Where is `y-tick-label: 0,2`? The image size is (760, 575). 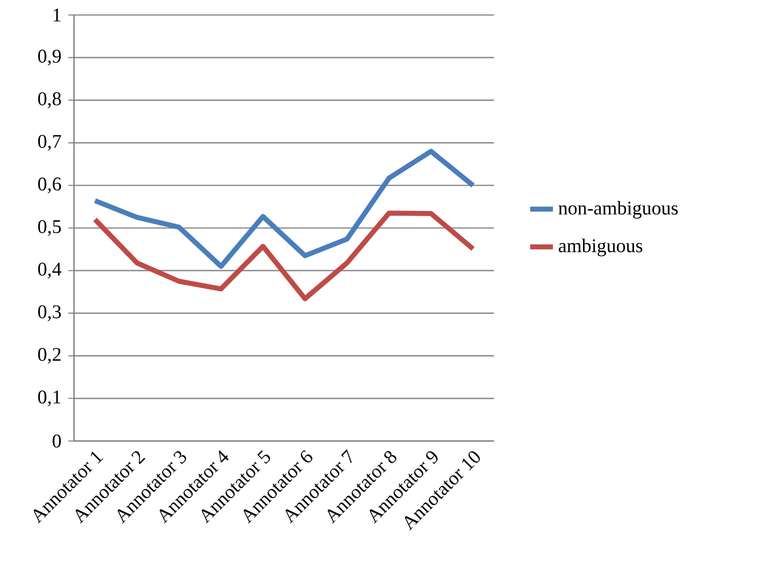 y-tick-label: 0,2 is located at coordinates (49, 356).